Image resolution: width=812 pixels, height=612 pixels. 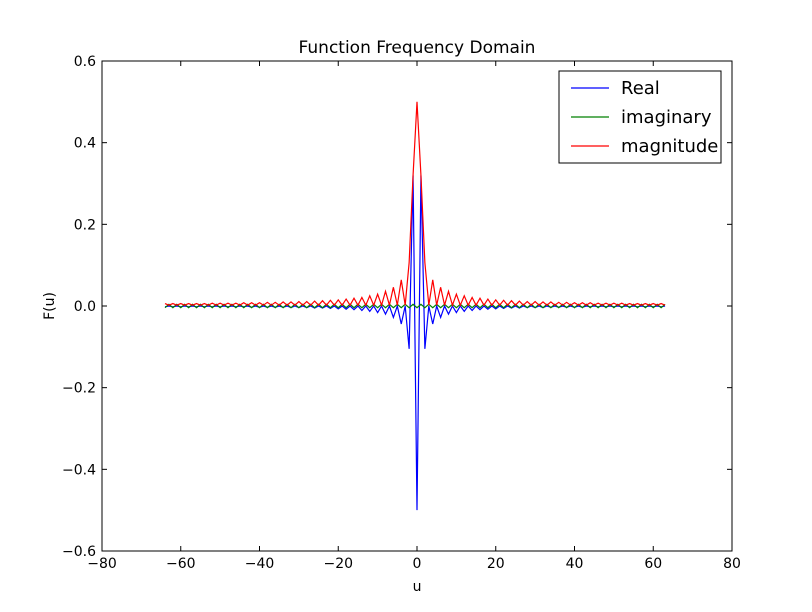 What do you see at coordinates (79, 389) in the screenshot?
I see `y-tick-label: −0.2` at bounding box center [79, 389].